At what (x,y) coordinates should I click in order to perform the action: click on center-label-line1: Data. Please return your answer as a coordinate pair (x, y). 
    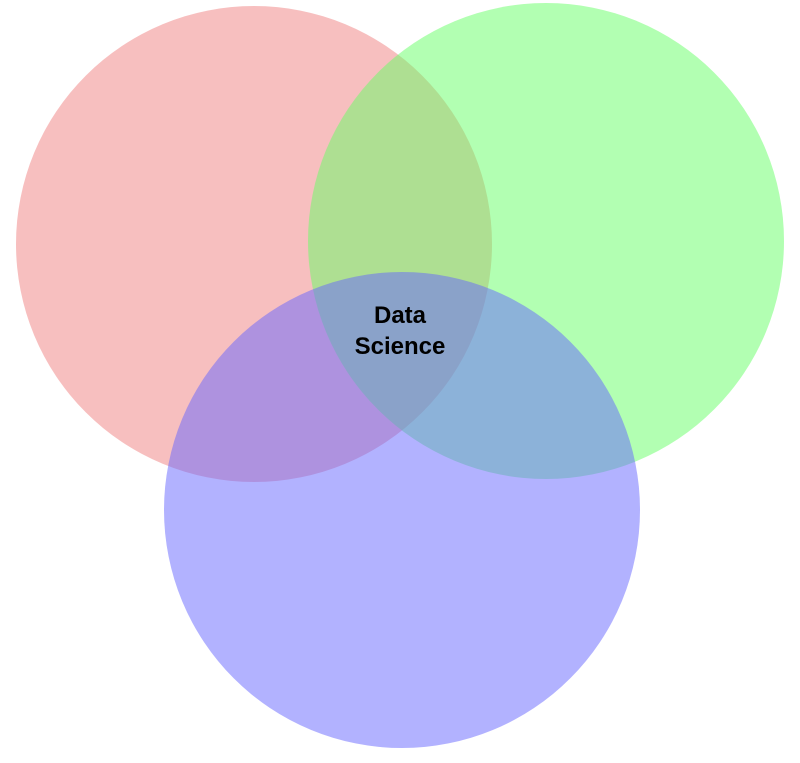
    Looking at the image, I should click on (400, 315).